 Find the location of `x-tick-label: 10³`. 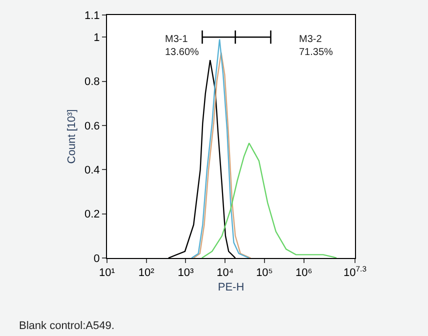

x-tick-label: 10³ is located at coordinates (186, 273).